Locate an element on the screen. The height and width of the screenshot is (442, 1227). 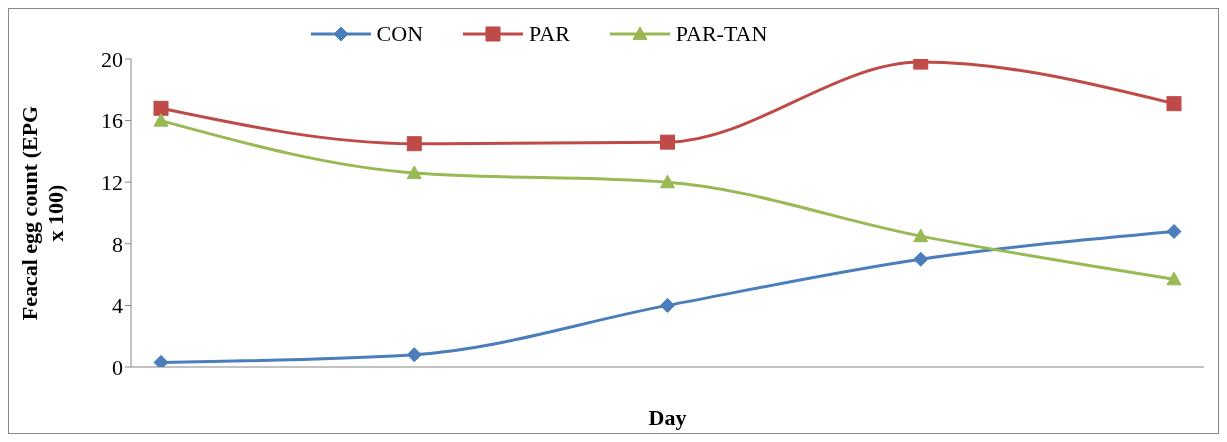
x-axis-title: Day is located at coordinates (667, 417).